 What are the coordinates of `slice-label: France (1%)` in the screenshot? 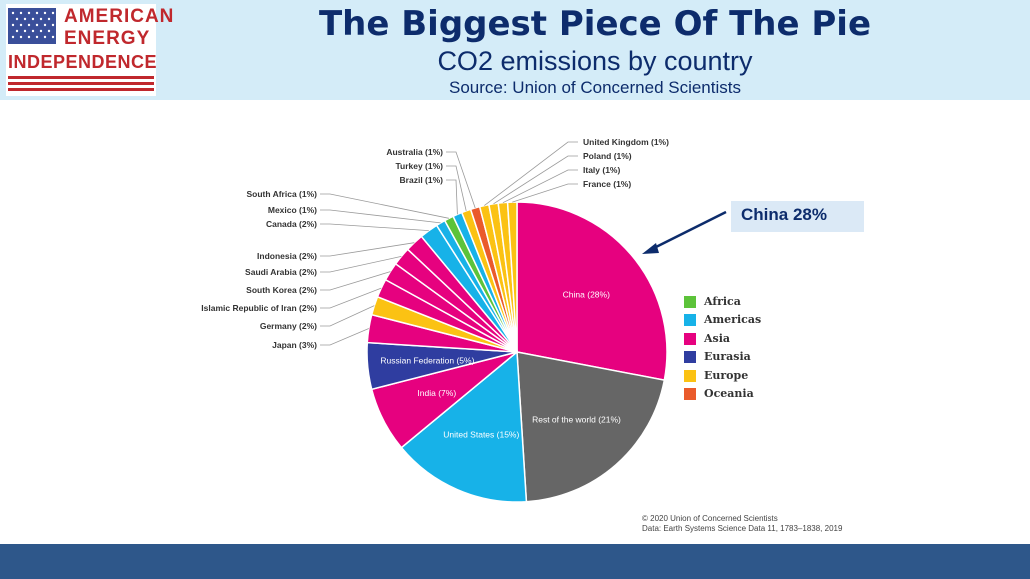 It's located at (607, 184).